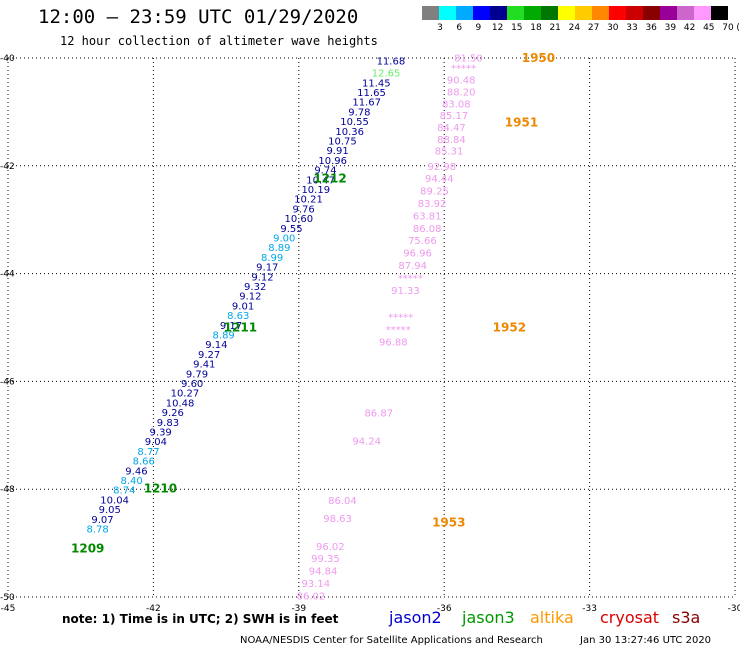 This screenshot has height=650, width=740. Describe the element at coordinates (417, 254) in the screenshot. I see `data-point-label: 96.96` at that location.